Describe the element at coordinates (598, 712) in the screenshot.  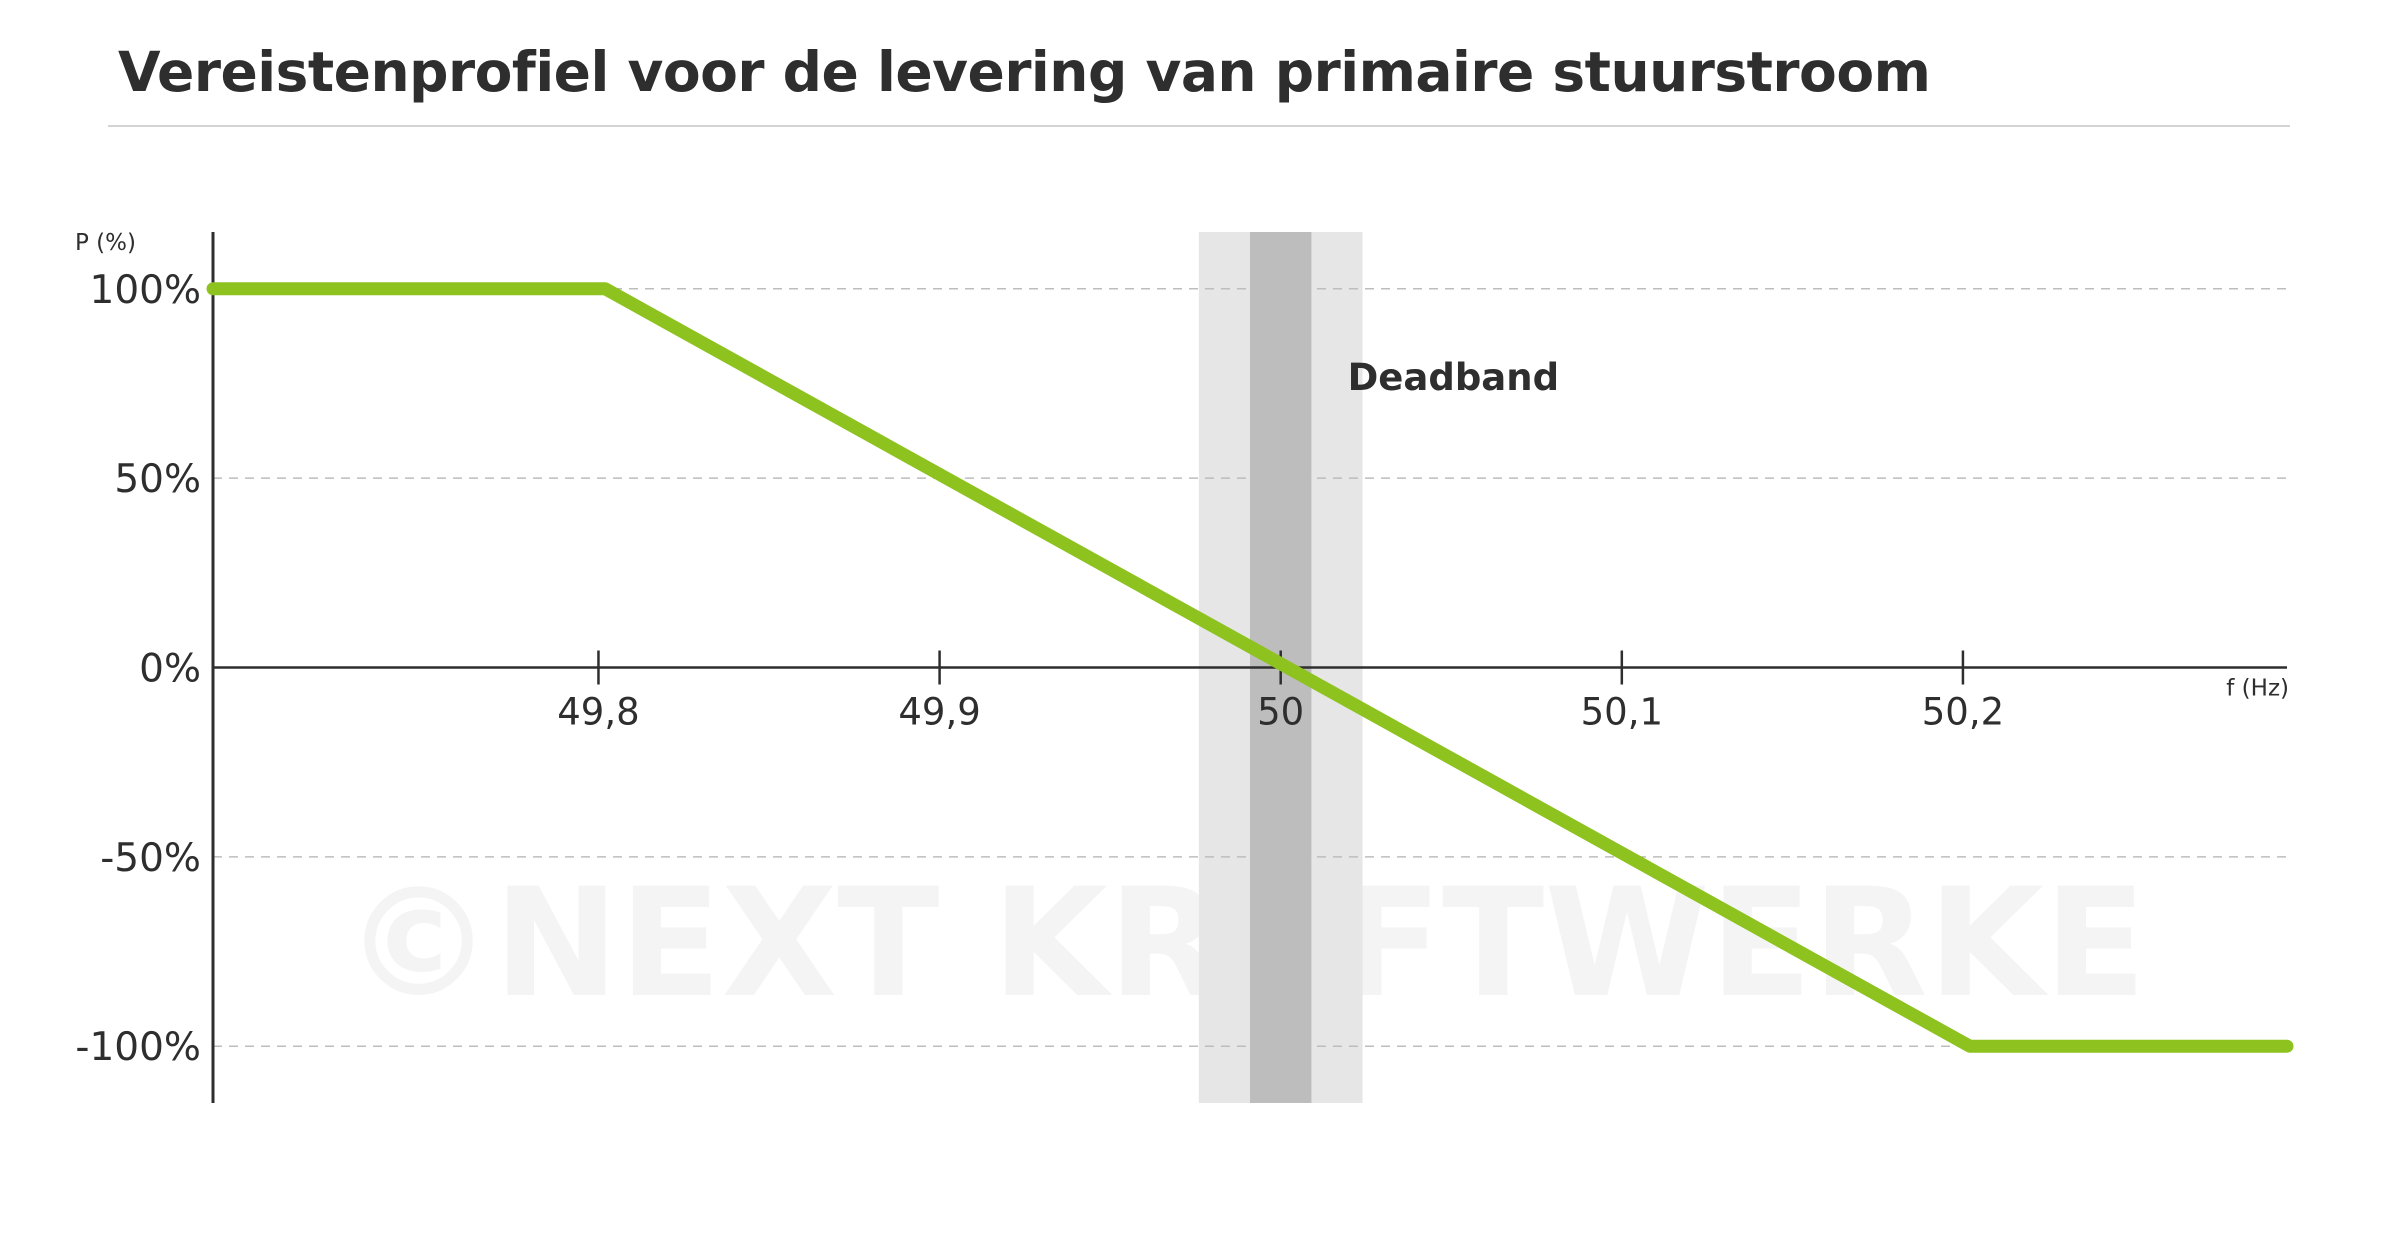
I see `x-tick-label: 49,8` at that location.